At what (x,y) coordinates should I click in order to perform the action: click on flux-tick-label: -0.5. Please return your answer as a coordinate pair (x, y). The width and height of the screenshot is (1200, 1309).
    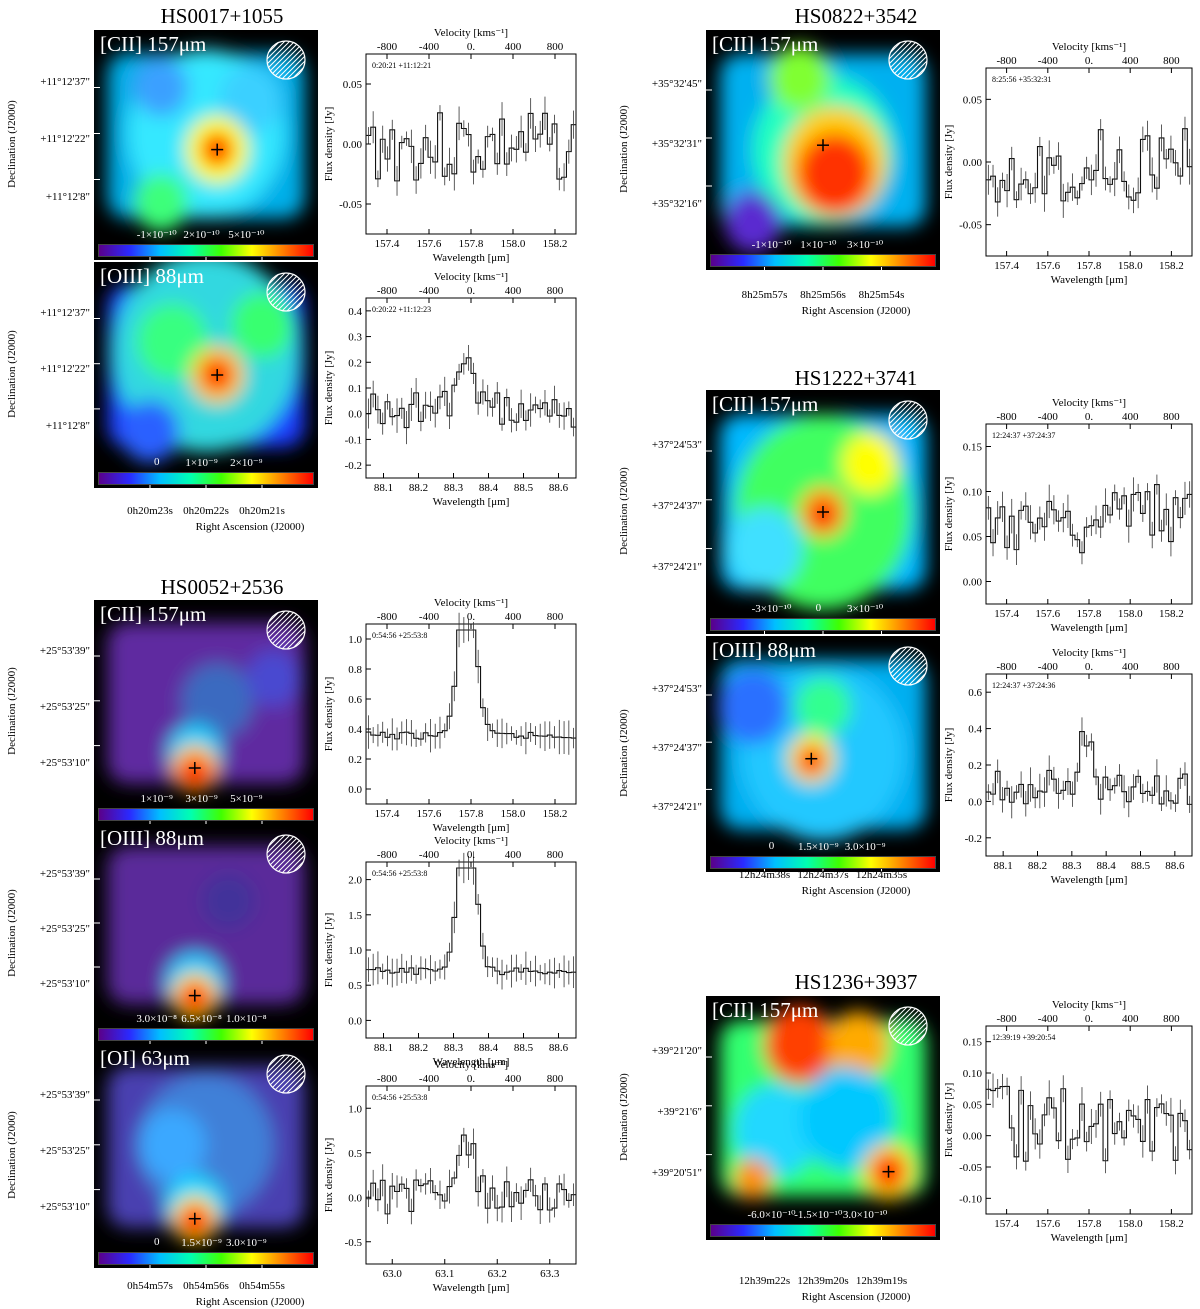
    Looking at the image, I should click on (354, 1243).